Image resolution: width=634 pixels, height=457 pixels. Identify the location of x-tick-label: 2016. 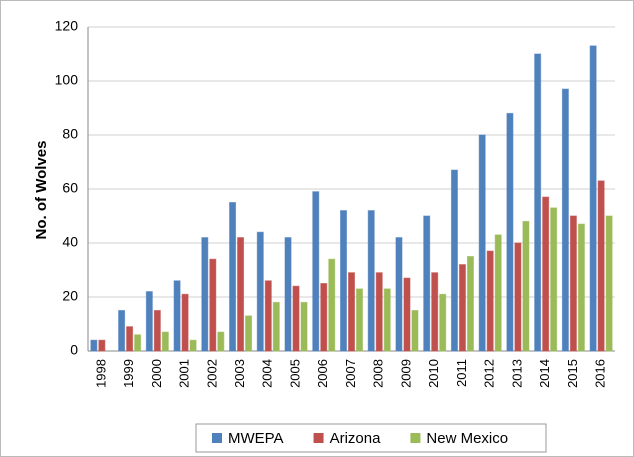
(600, 373).